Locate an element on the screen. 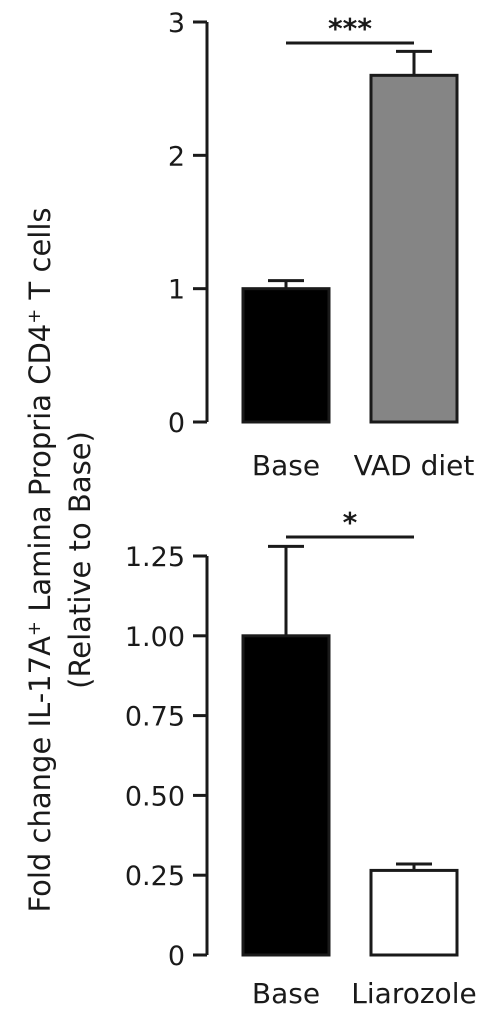 Image resolution: width=494 pixels, height=1013 pixels. y-tick-label: 0.75 is located at coordinates (155, 717).